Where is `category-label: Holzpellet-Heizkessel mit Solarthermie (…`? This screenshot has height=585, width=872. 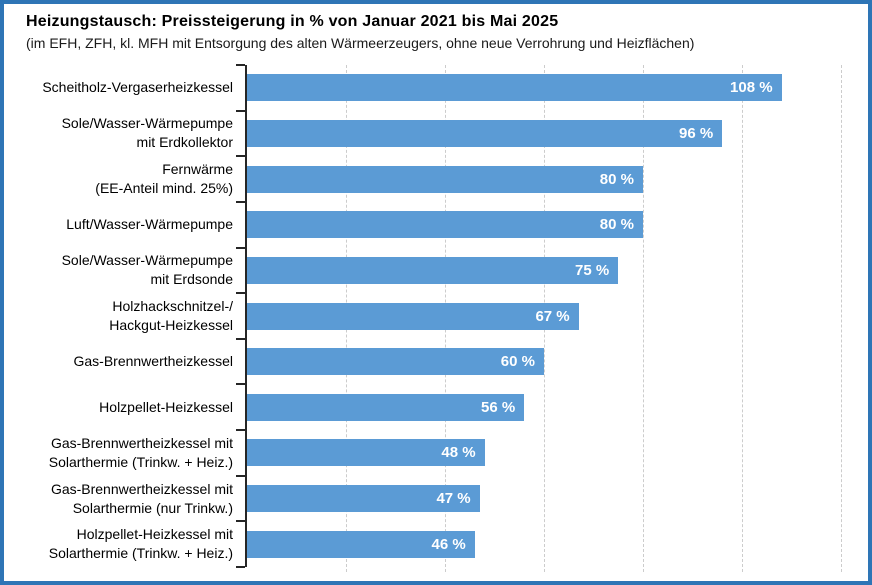 category-label: Holzpellet-Heizkessel mit Solarthermie (… is located at coordinates (140, 544).